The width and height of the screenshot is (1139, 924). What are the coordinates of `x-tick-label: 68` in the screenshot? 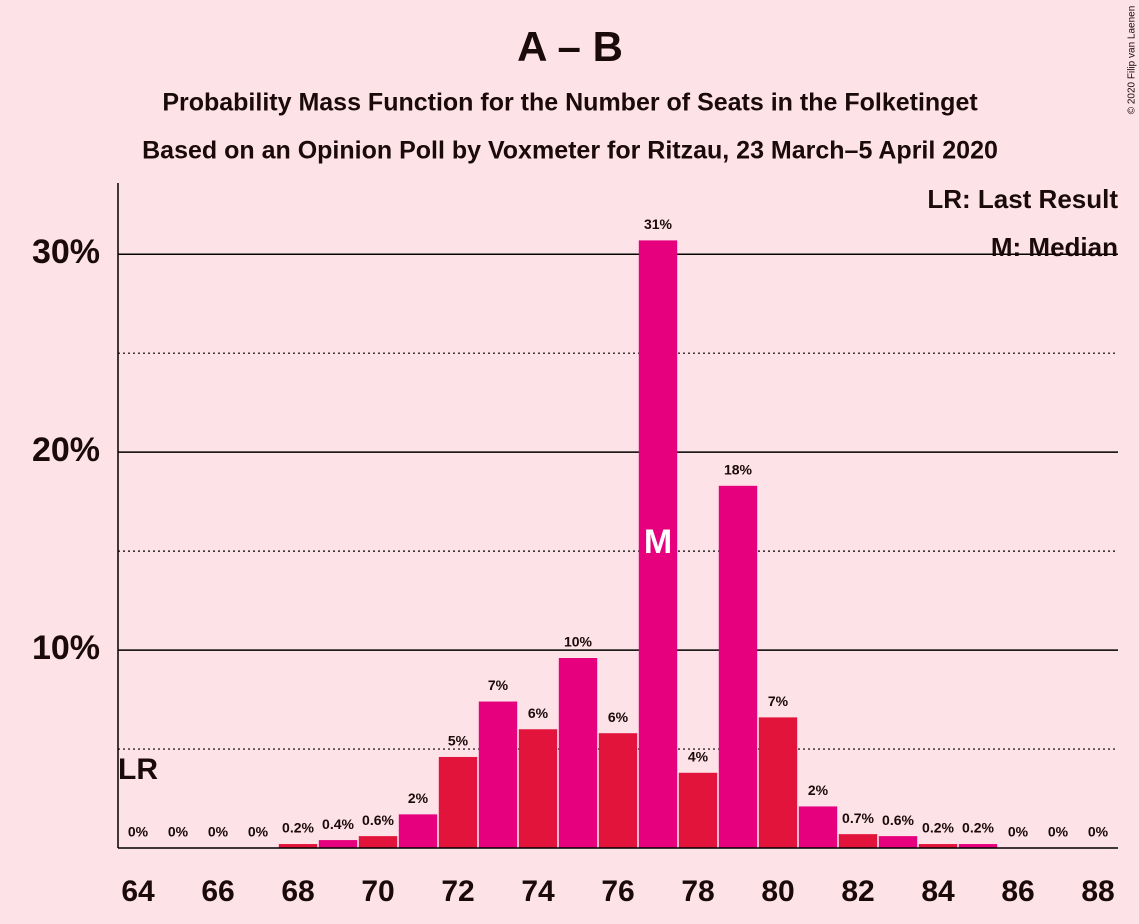 It's located at (297, 891).